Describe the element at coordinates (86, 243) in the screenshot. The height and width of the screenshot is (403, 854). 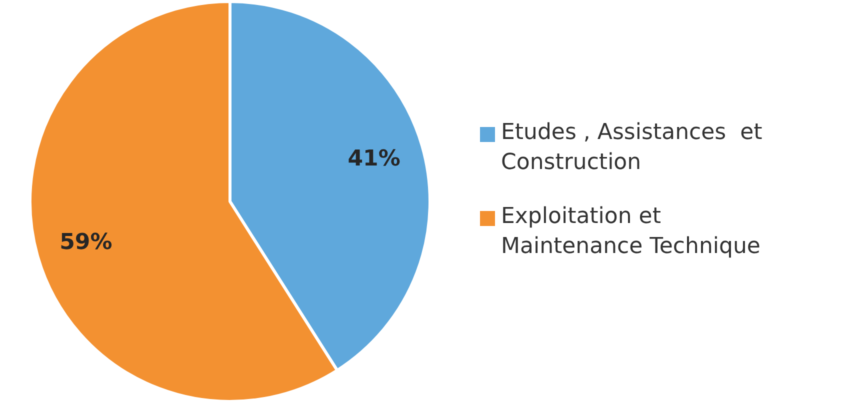
I see `data-label: 59%` at that location.